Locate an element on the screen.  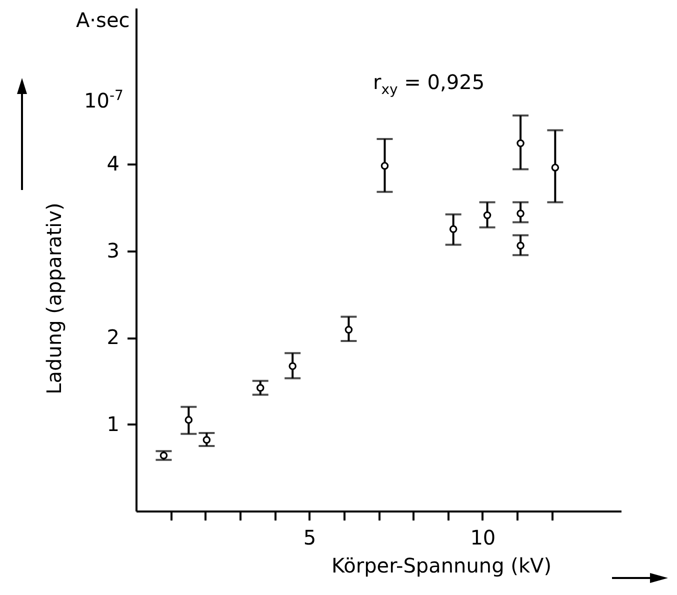
annotation: r$_{xy}$ = 0,925 is located at coordinates (429, 84).